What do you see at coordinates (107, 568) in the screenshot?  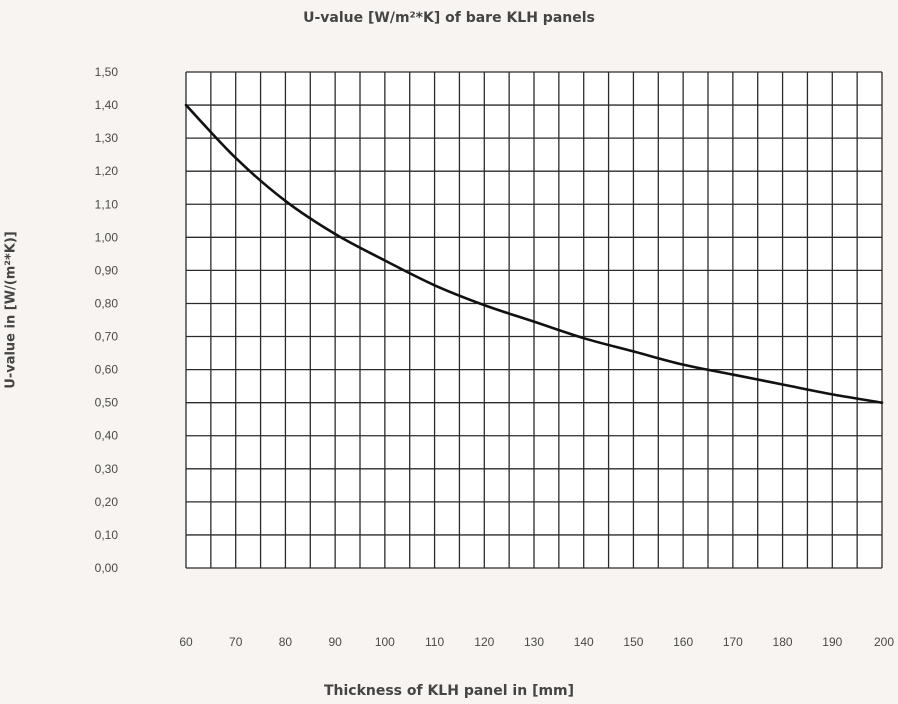 I see `y-tick-label: 0,00` at bounding box center [107, 568].